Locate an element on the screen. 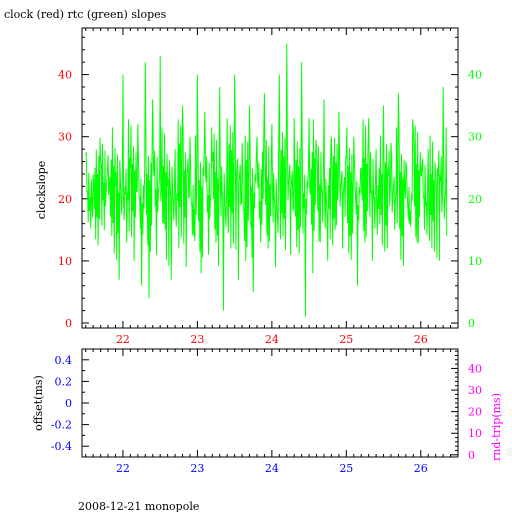 The height and width of the screenshot is (512, 512). y-tick-label: 40 is located at coordinates (65, 75).